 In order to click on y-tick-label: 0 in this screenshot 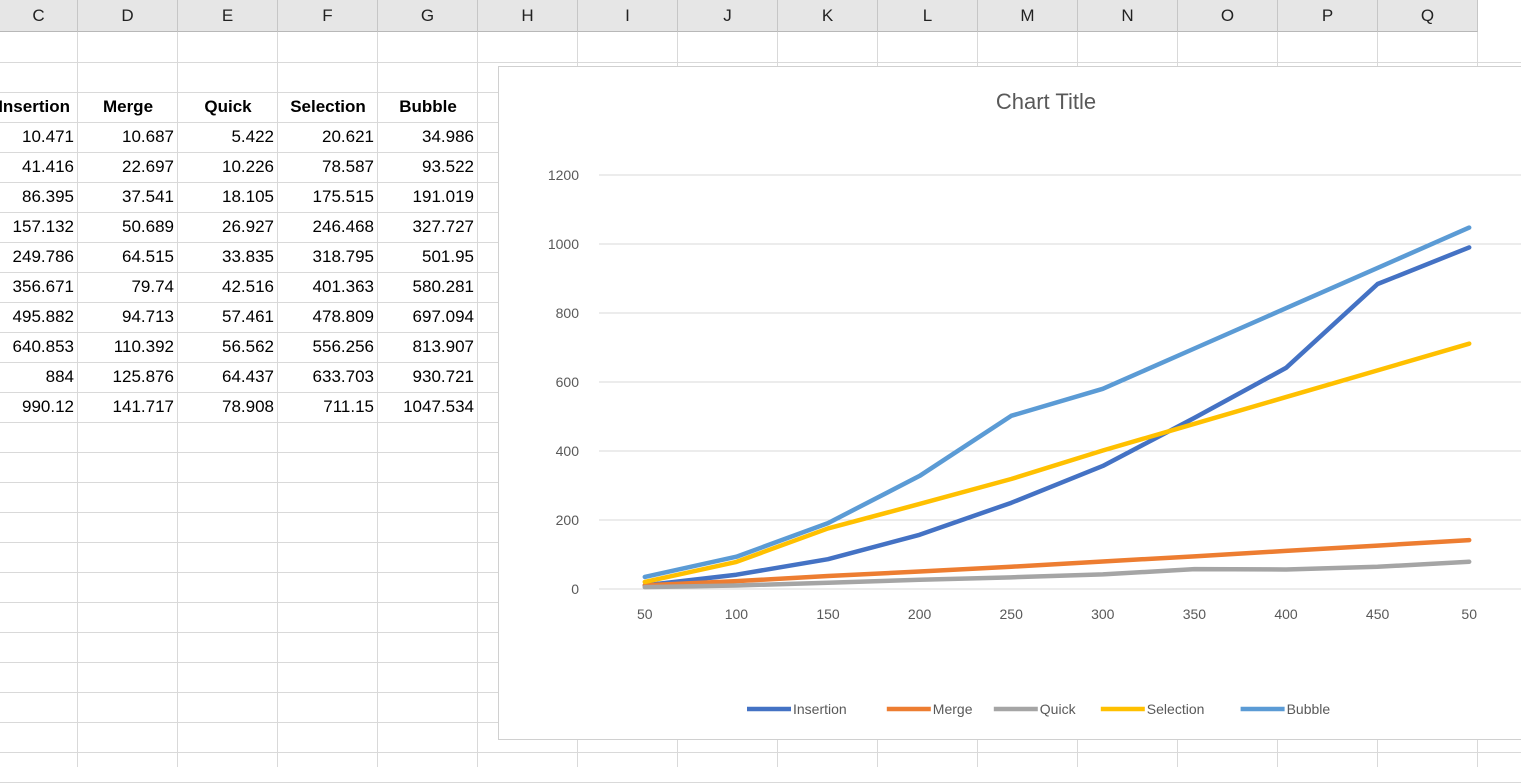, I will do `click(575, 589)`.